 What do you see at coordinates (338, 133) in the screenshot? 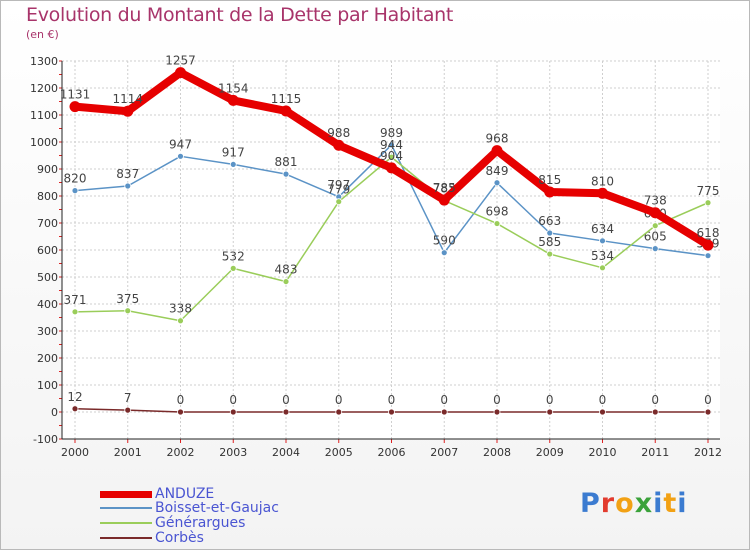
I see `data-label-anduze: 988` at bounding box center [338, 133].